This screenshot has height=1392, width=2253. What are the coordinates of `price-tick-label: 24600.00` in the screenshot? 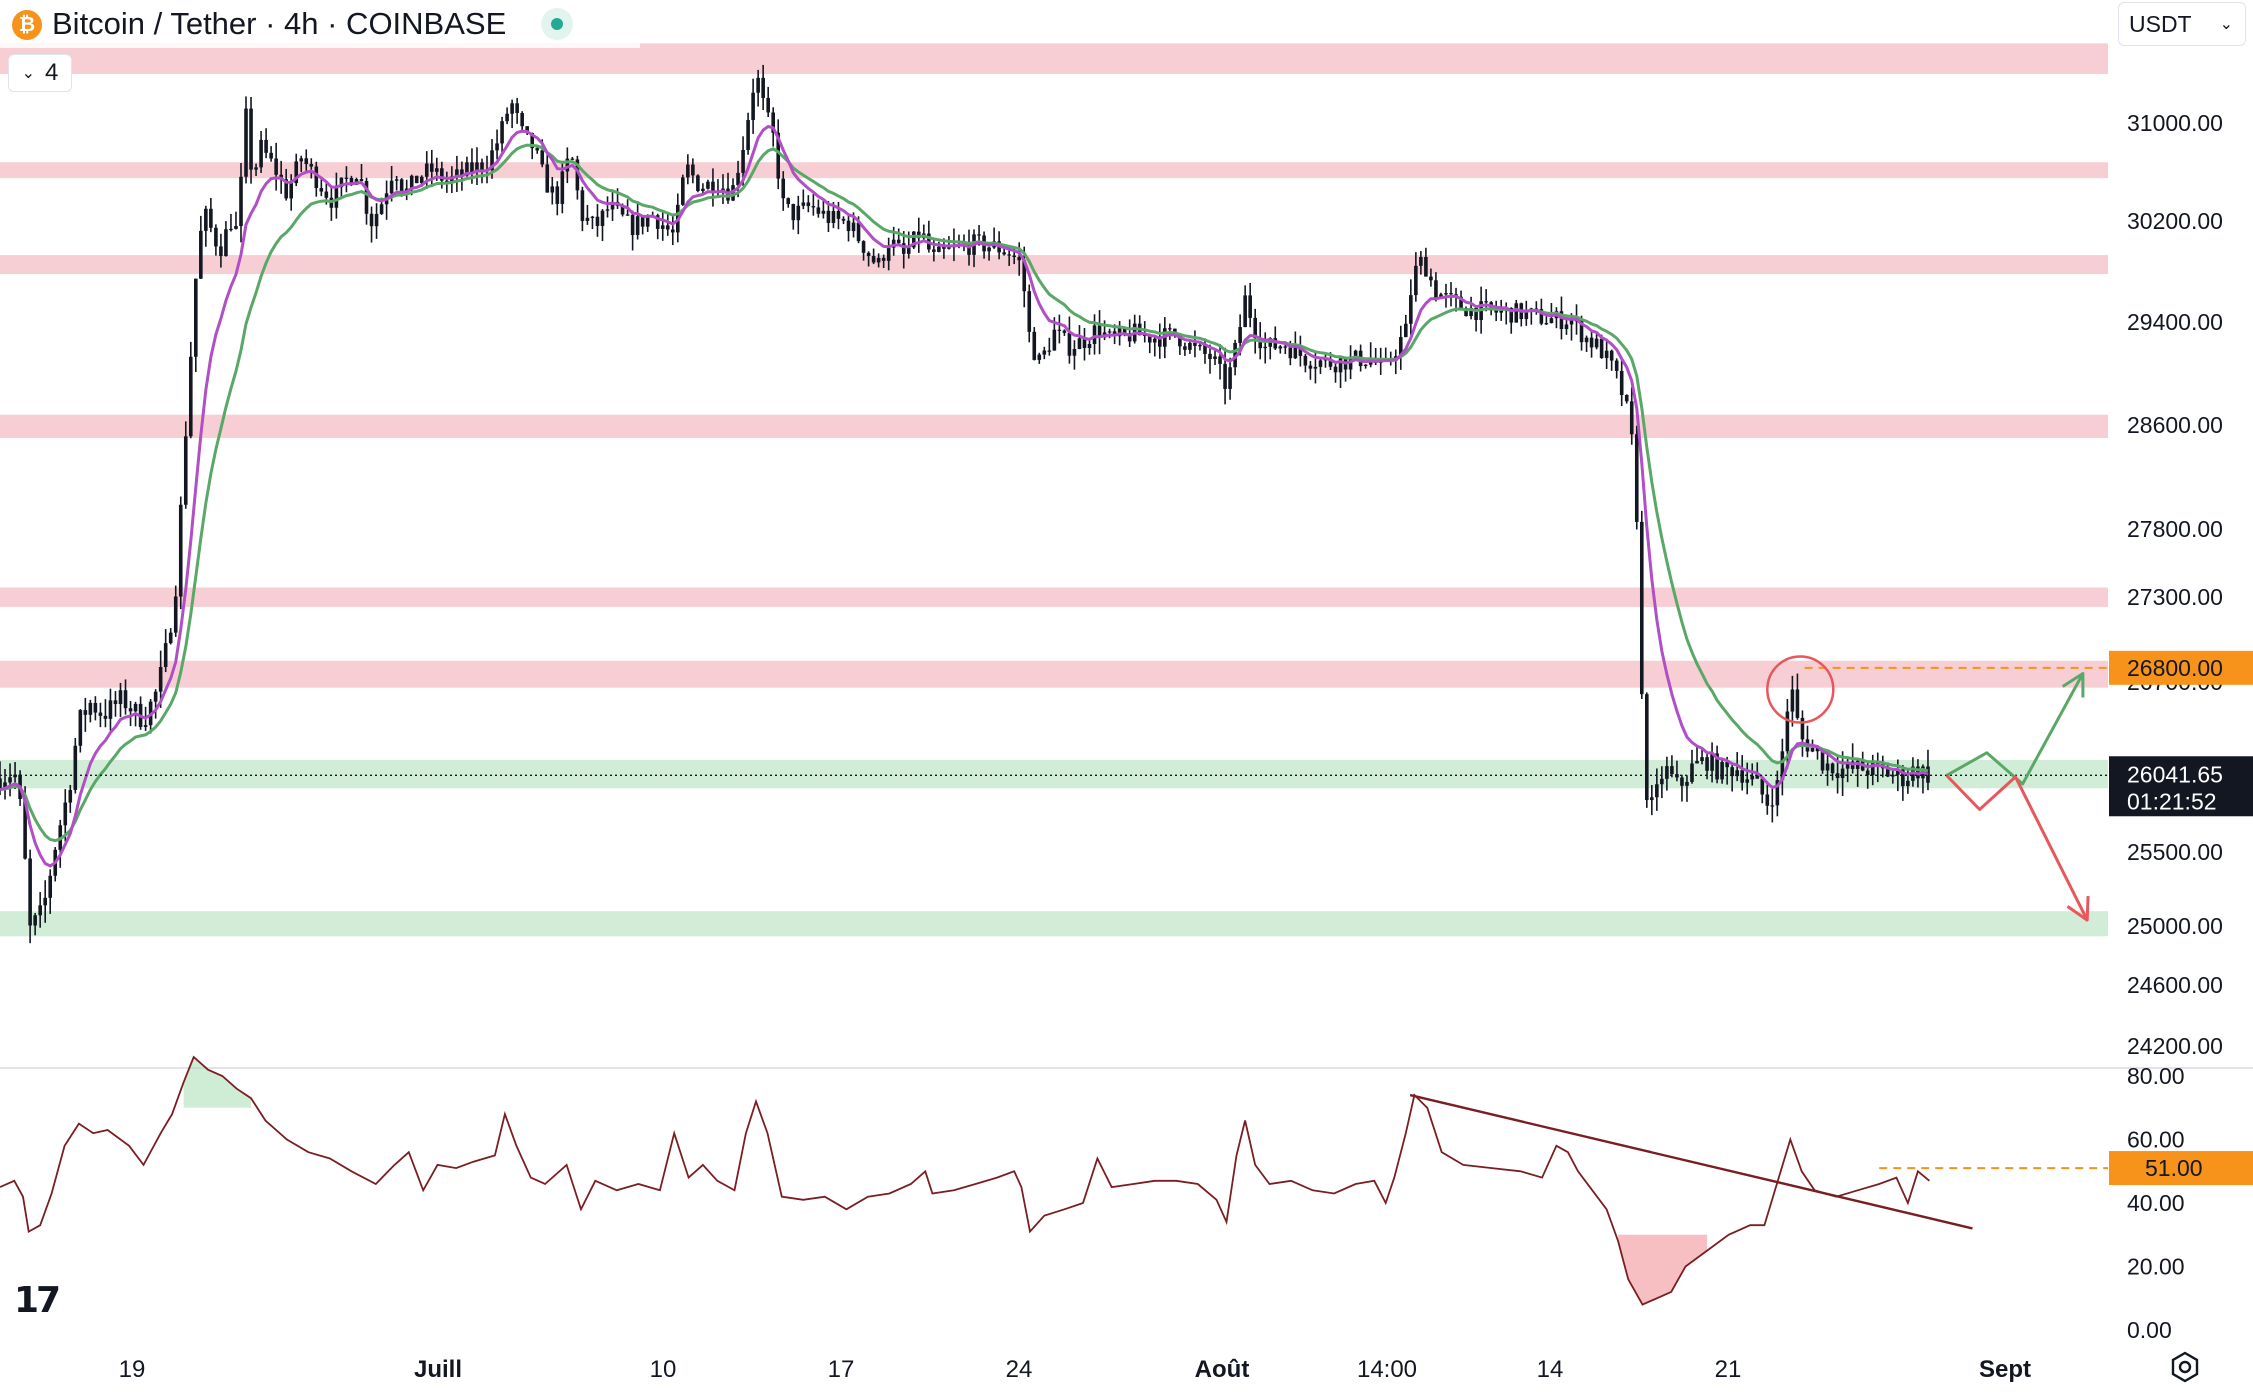 It's located at (2175, 985).